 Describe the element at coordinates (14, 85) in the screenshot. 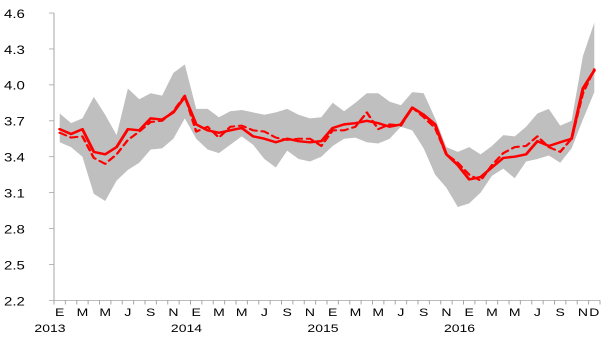

I see `y-tick-label: 4.0` at that location.